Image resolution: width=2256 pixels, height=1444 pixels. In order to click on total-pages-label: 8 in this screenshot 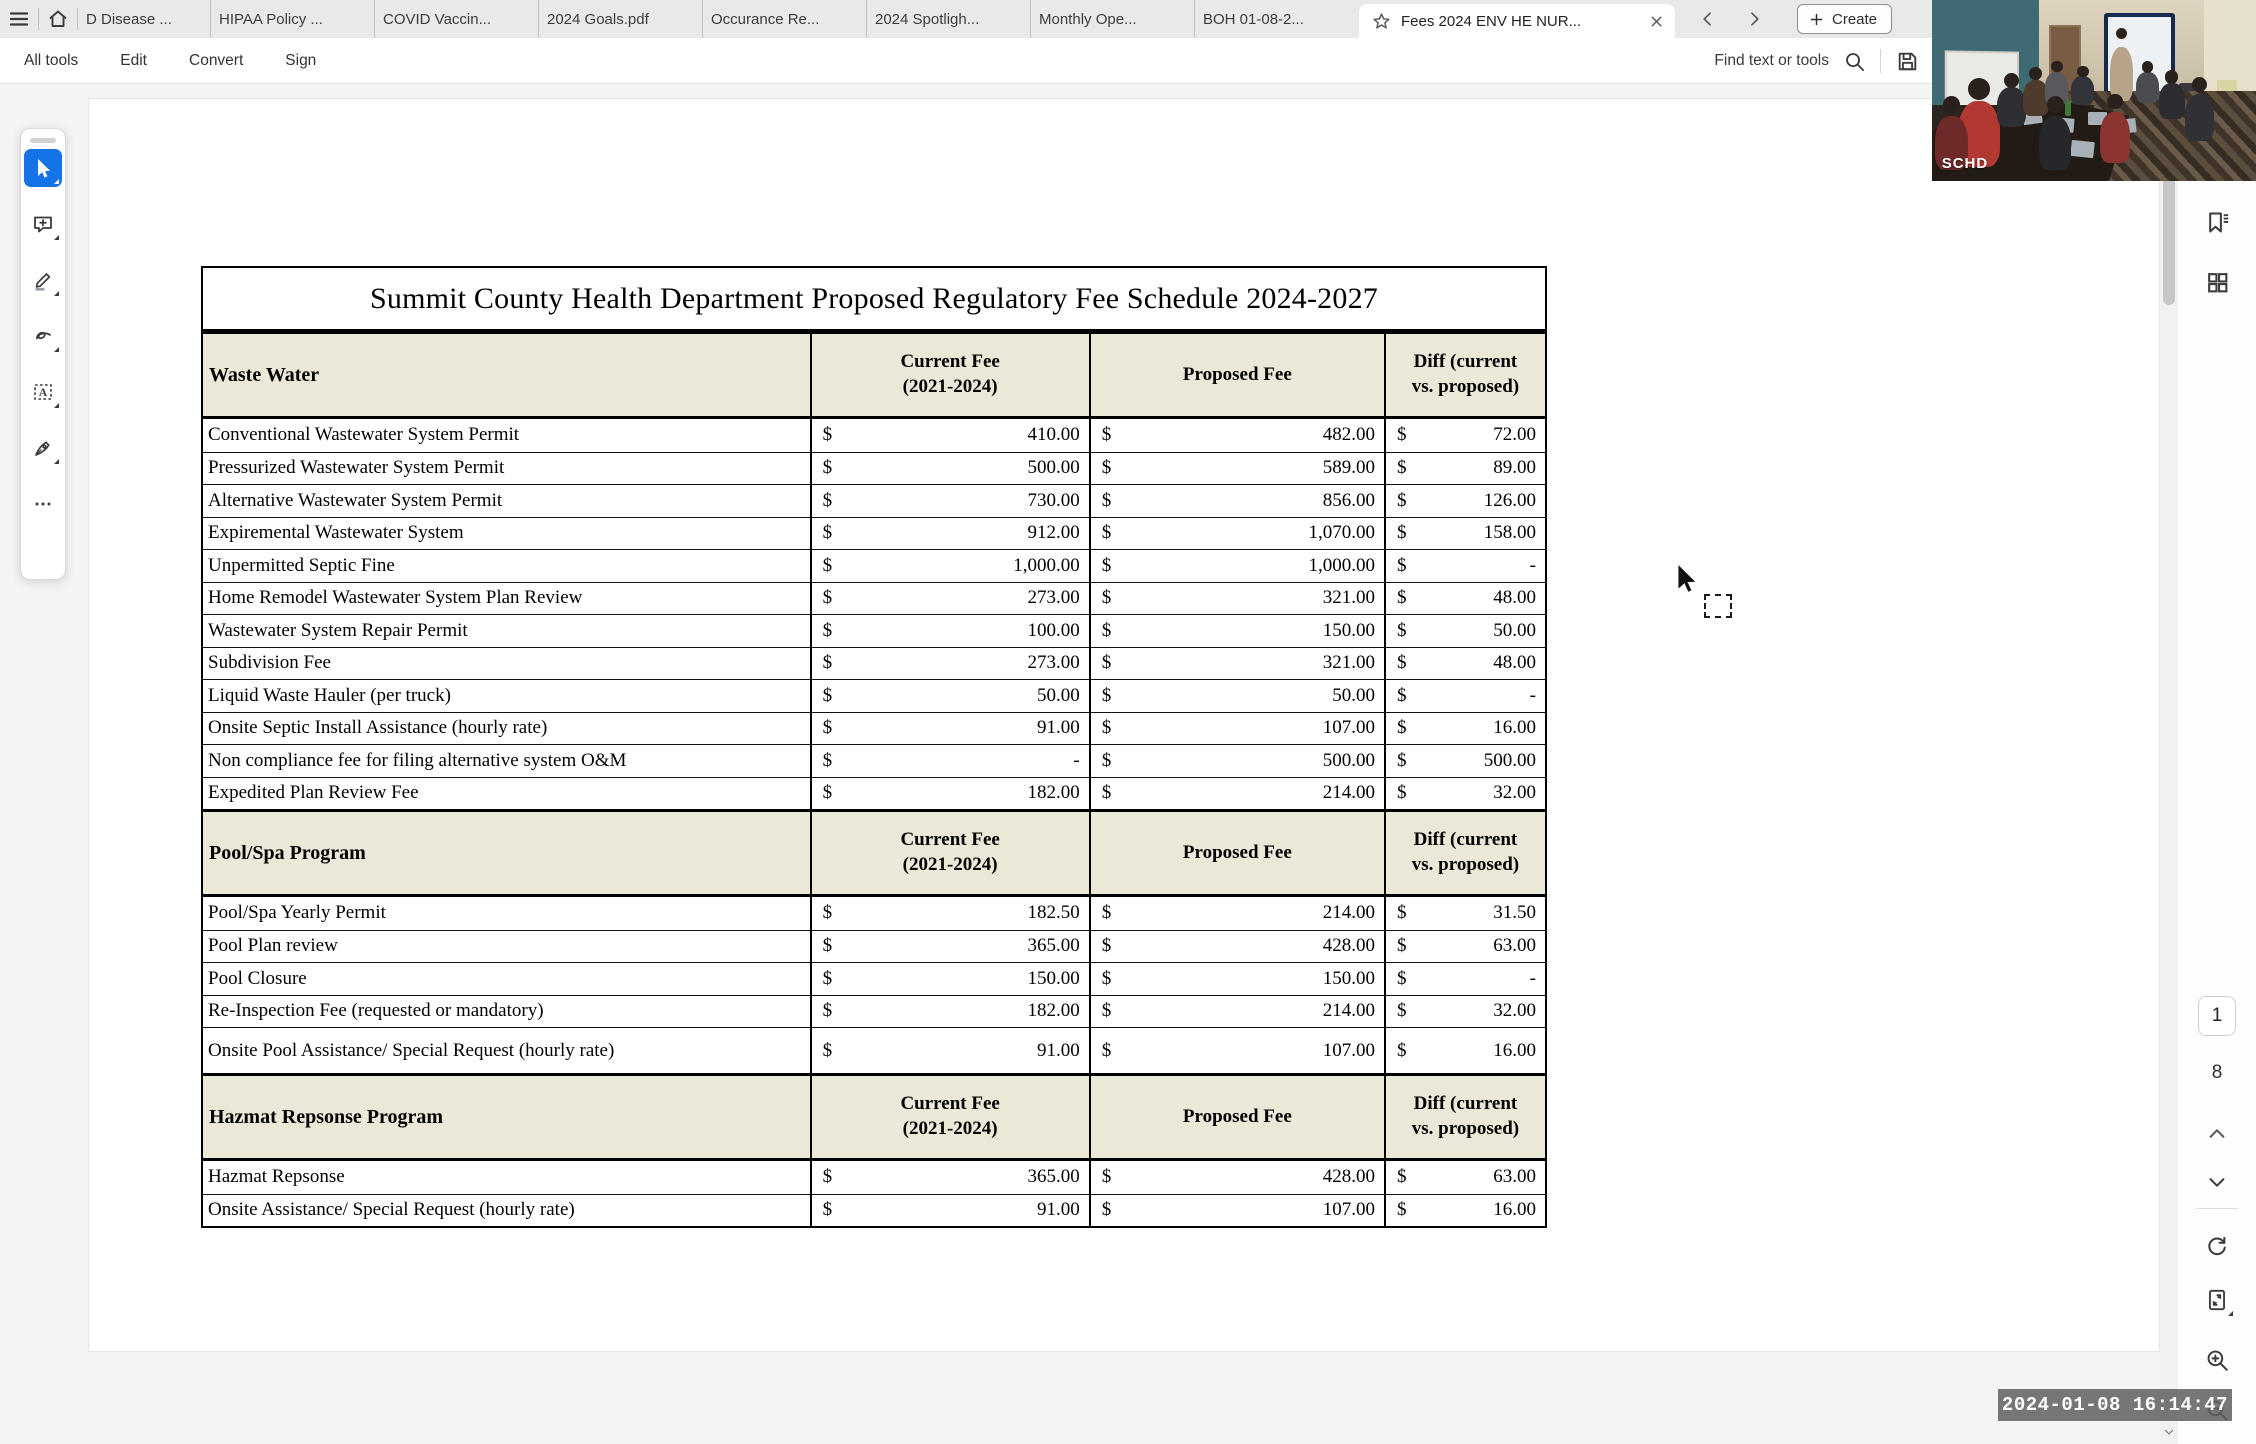, I will do `click(2217, 1072)`.